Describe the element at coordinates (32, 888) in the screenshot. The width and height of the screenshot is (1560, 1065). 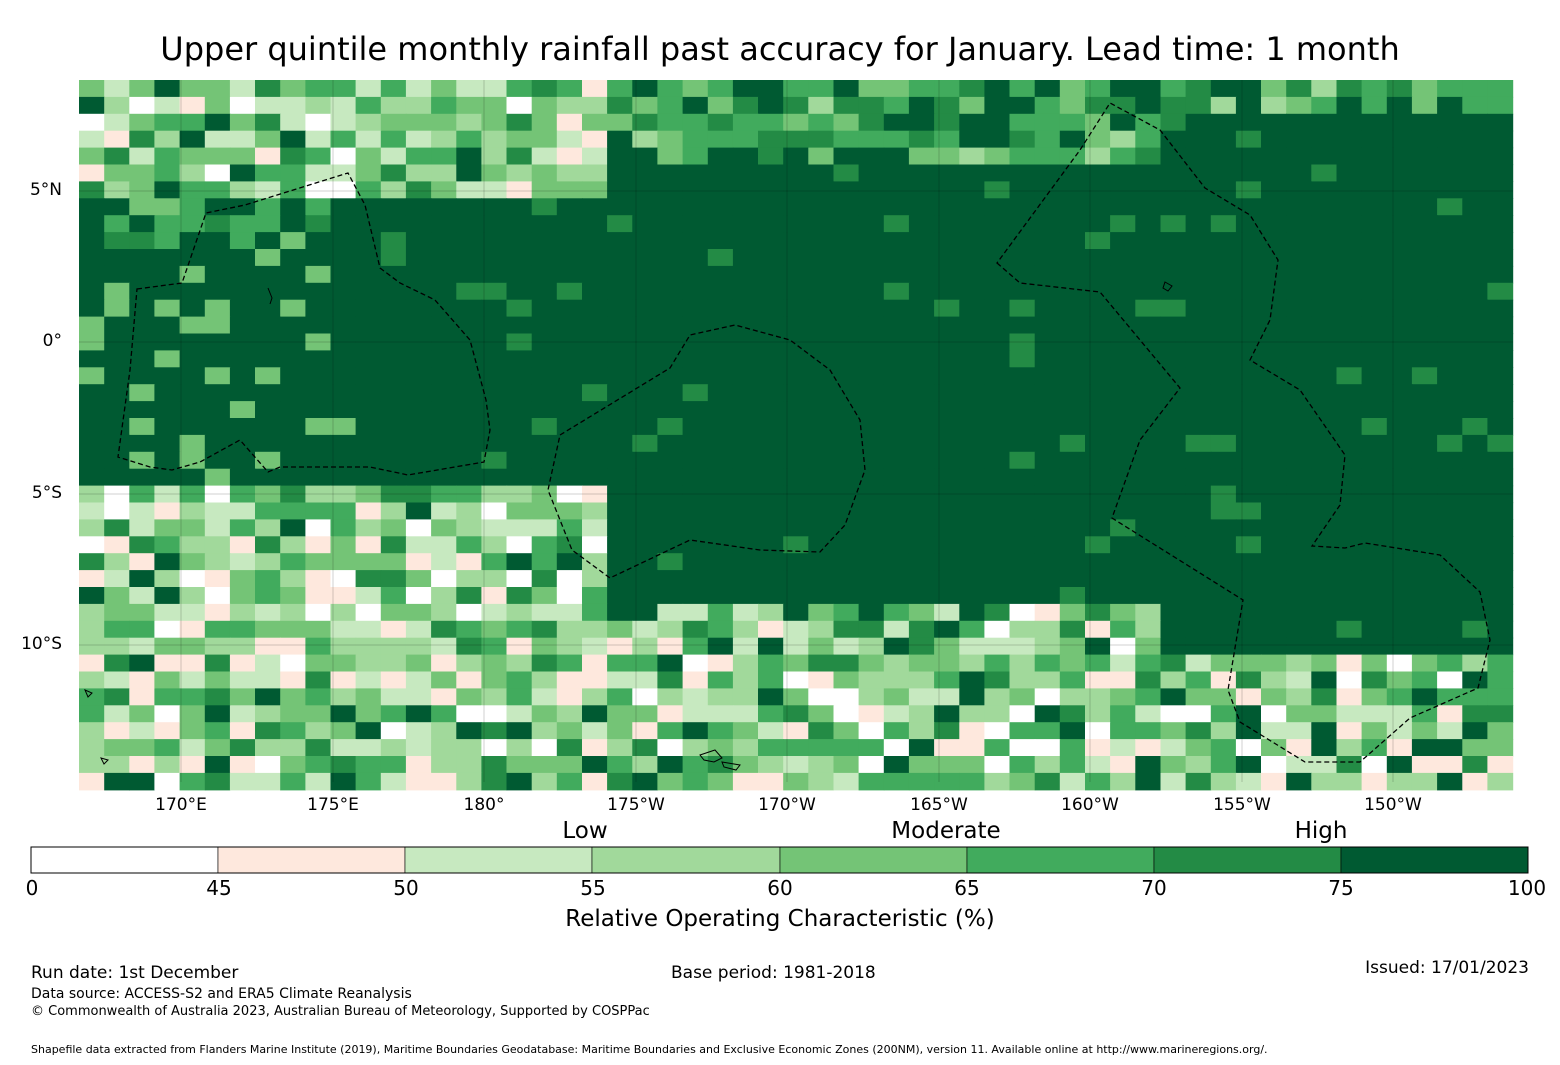
I see `colorbar-tick-0: 0` at that location.